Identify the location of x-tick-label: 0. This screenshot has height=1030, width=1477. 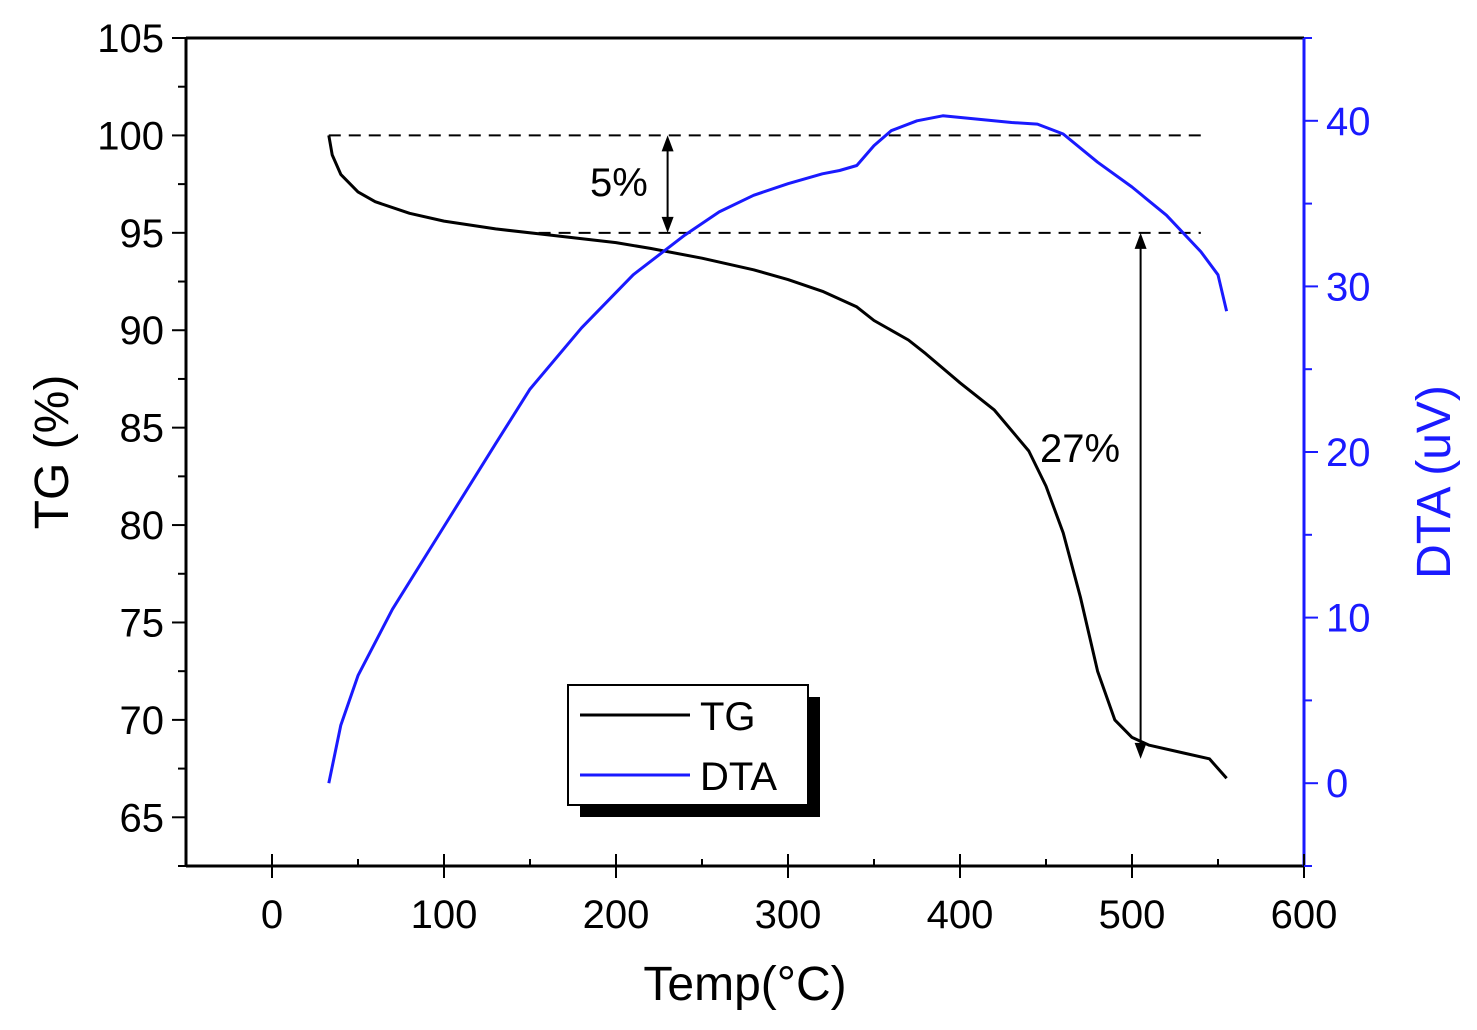
(272, 915).